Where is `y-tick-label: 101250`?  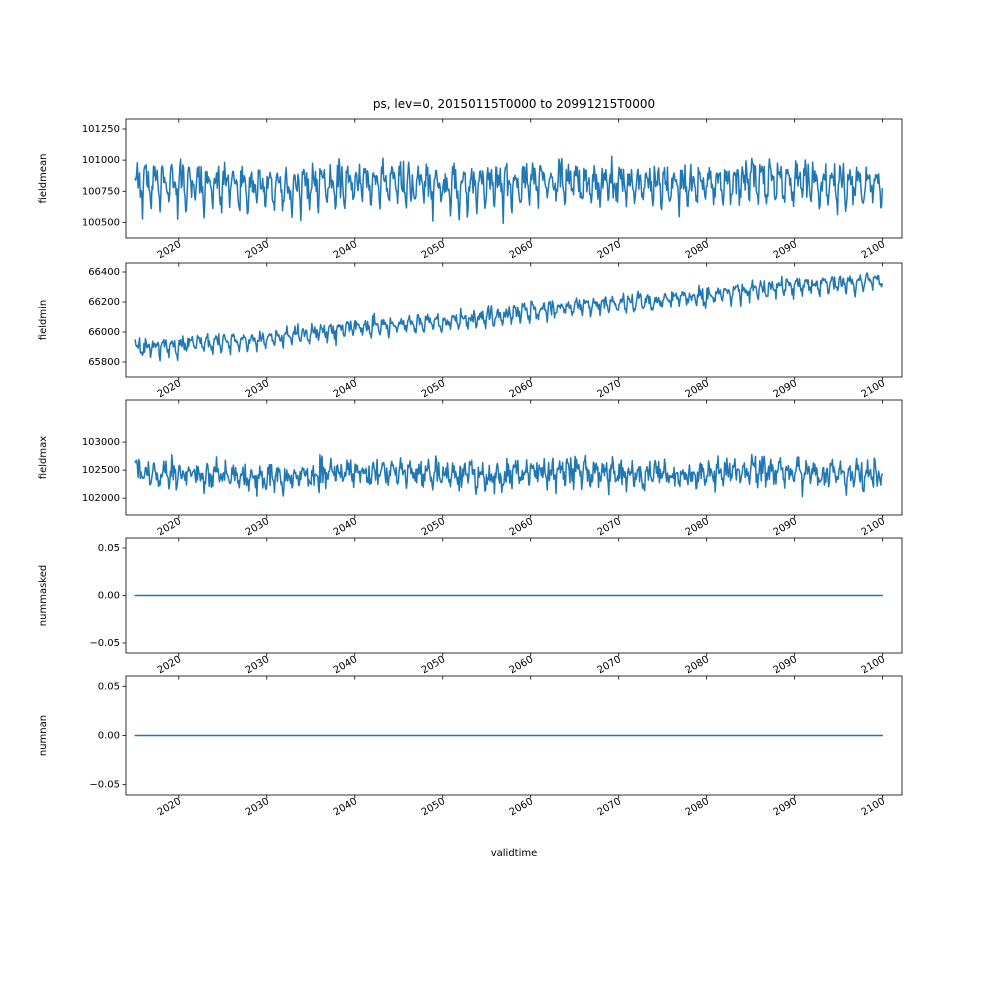 y-tick-label: 101250 is located at coordinates (101, 129).